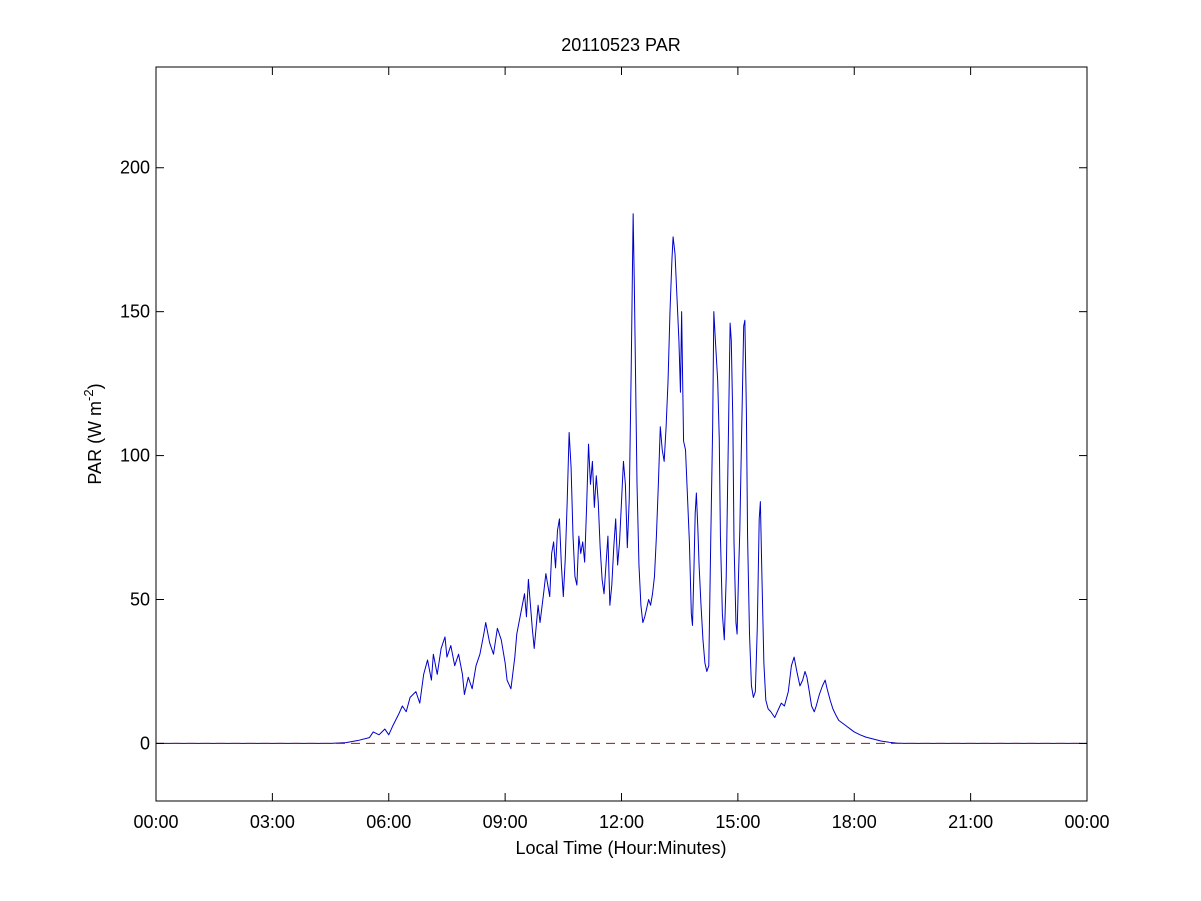 This screenshot has width=1201, height=901. Describe the element at coordinates (95, 443) in the screenshot. I see `y-axis-title-base: PAR (W m` at that location.